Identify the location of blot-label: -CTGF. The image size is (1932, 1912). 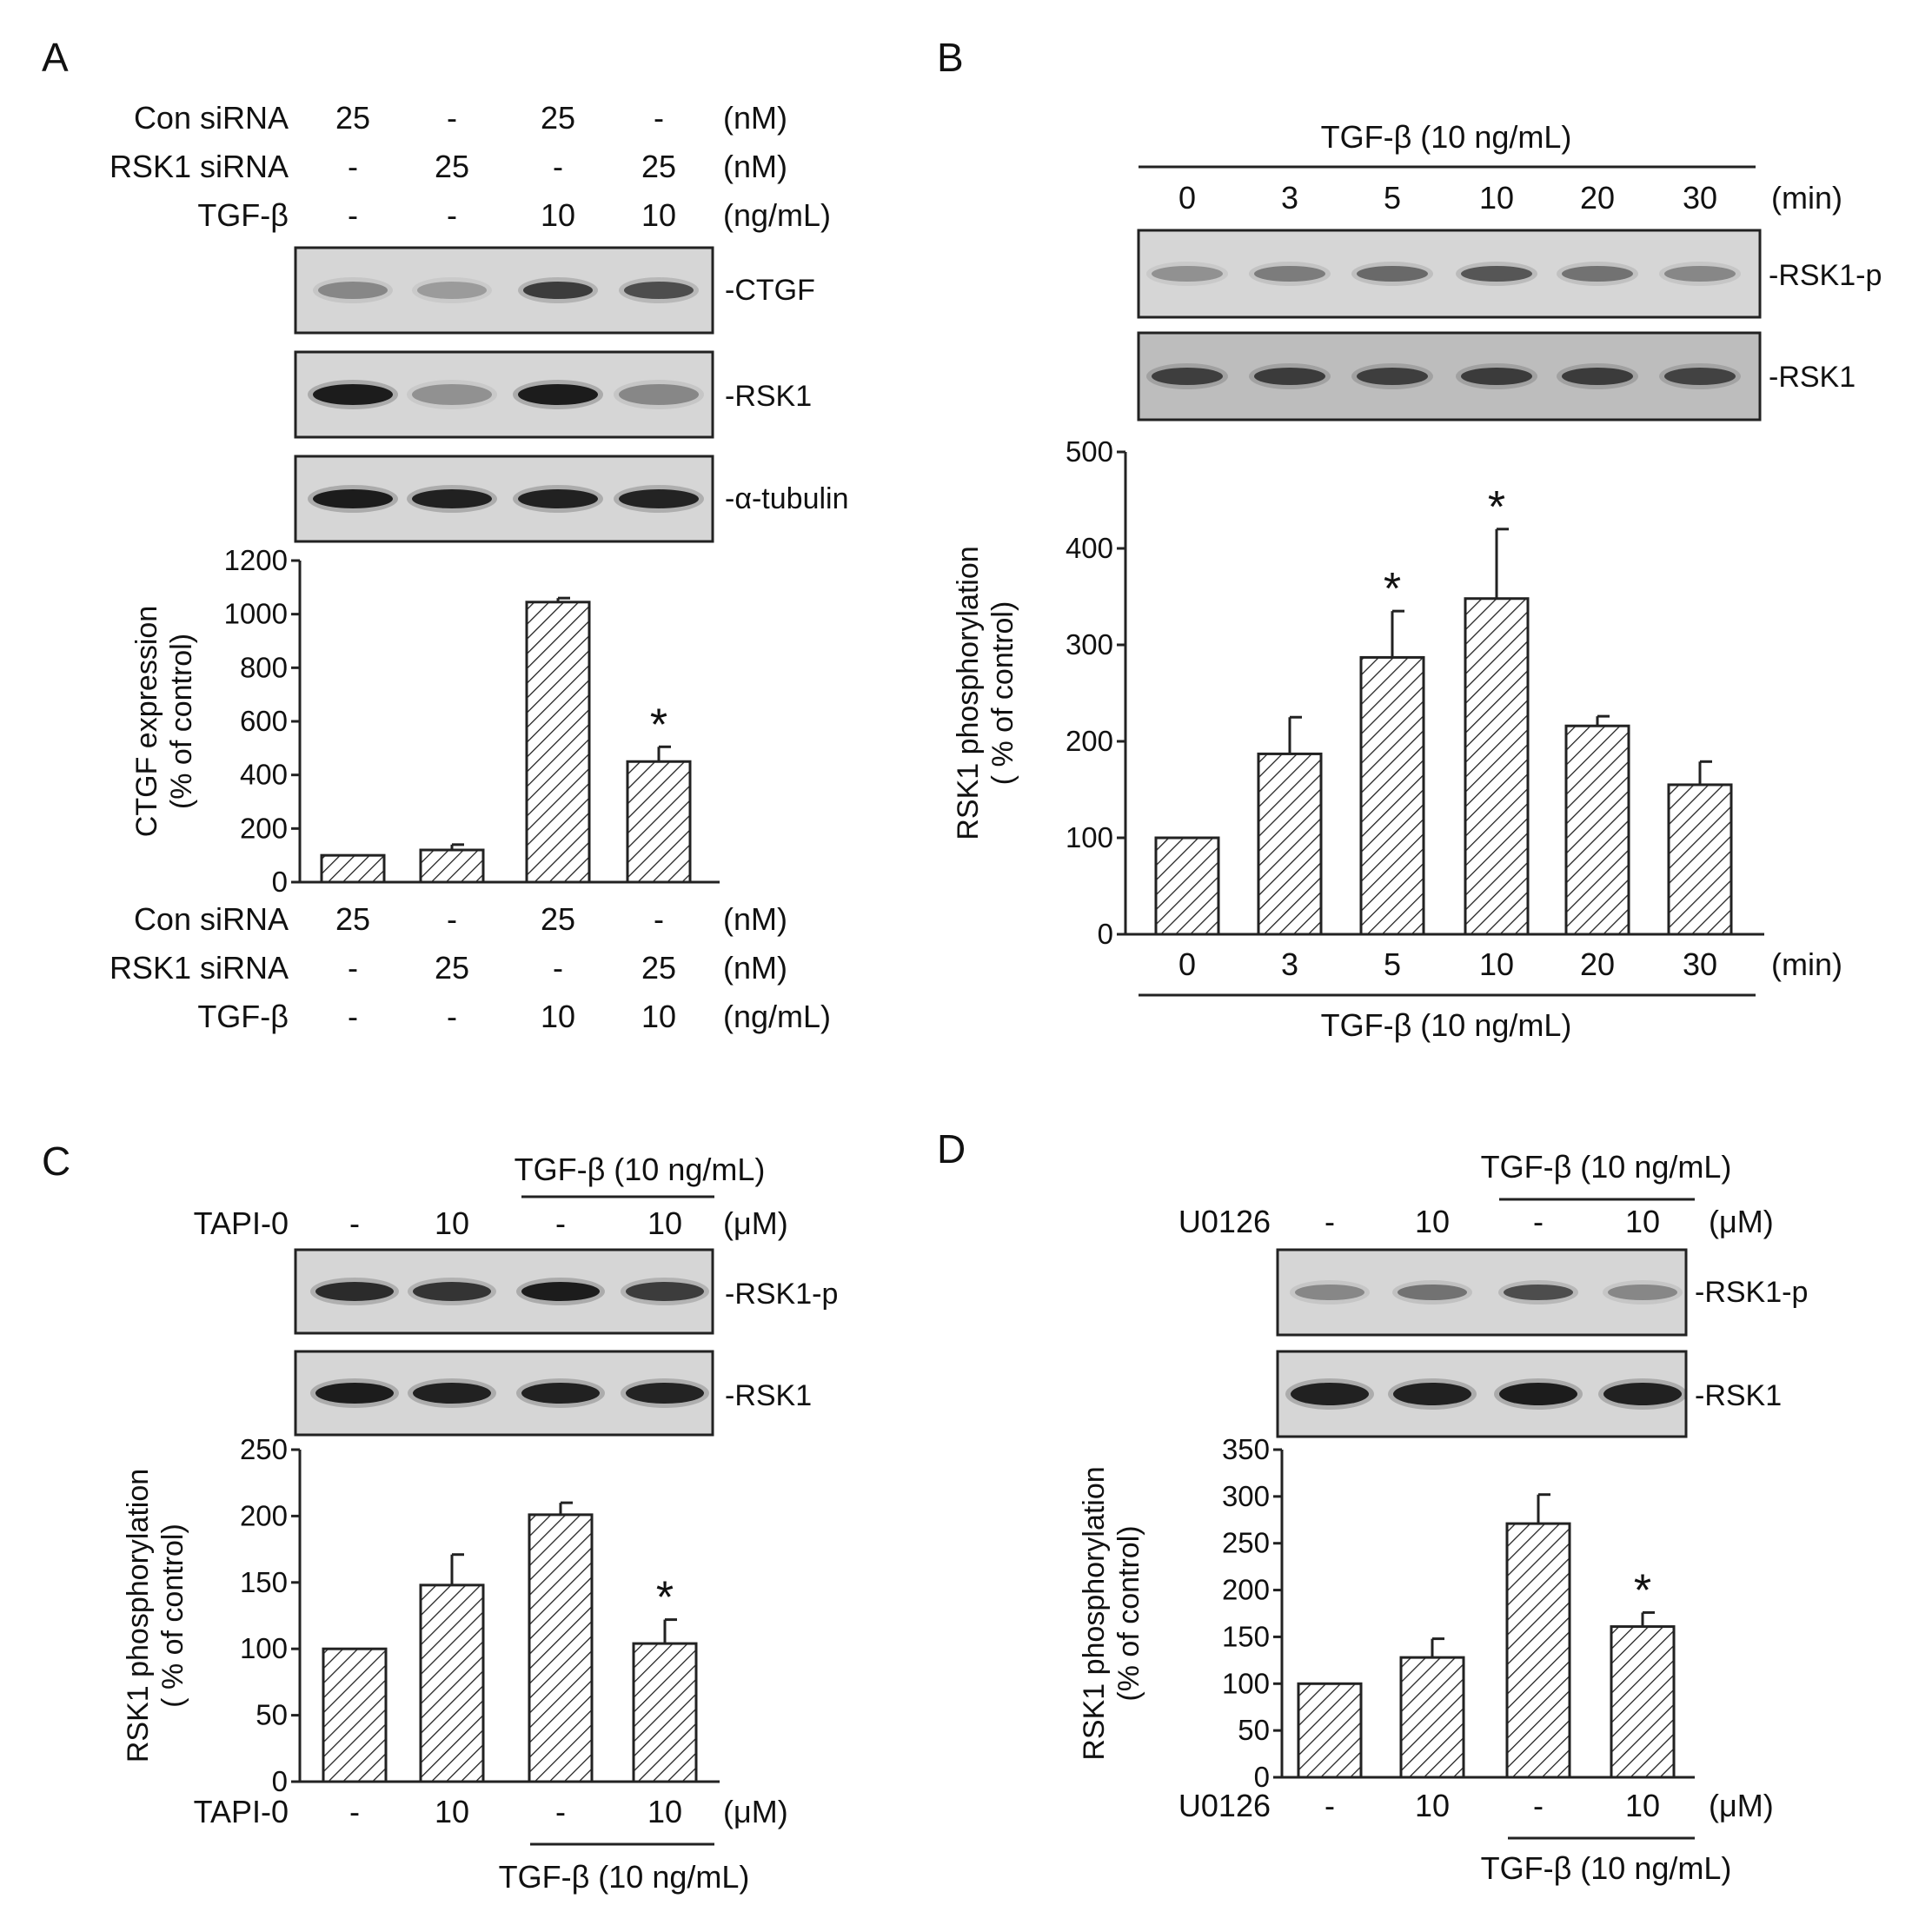
(770, 290).